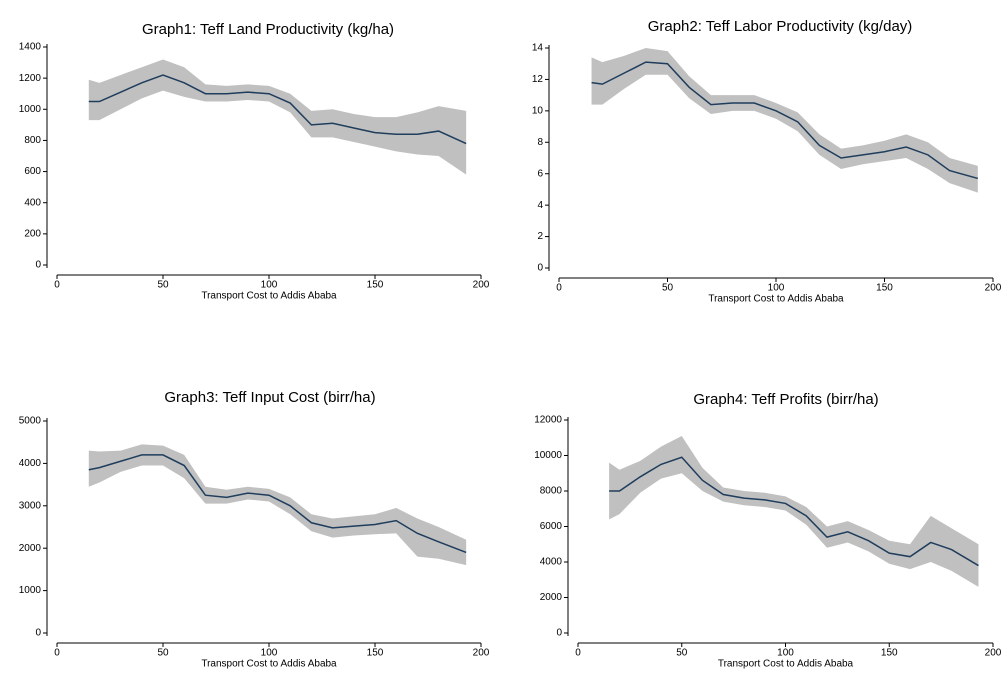 This screenshot has width=1007, height=673. What do you see at coordinates (538, 110) in the screenshot?
I see `y-tick-label: 10` at bounding box center [538, 110].